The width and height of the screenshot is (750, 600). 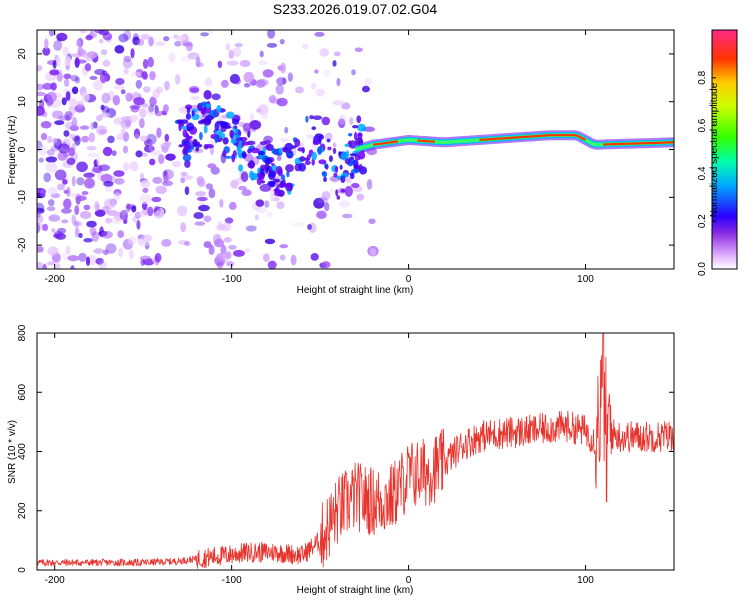 I want to click on colorbar-tick-label: 0.8, so click(x=702, y=77).